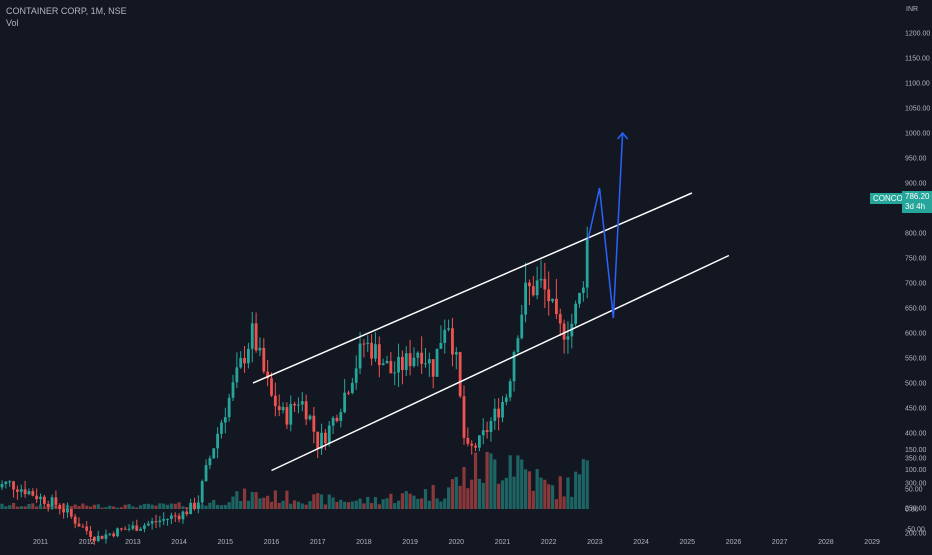  I want to click on time-tick-label: 2018, so click(364, 542).